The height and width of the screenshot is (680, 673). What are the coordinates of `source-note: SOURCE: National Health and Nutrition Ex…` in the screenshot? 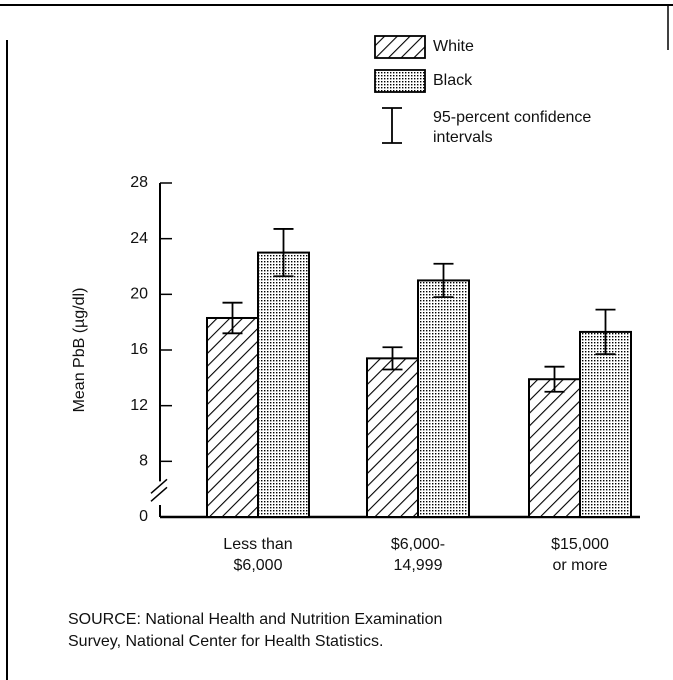 It's located at (255, 619).